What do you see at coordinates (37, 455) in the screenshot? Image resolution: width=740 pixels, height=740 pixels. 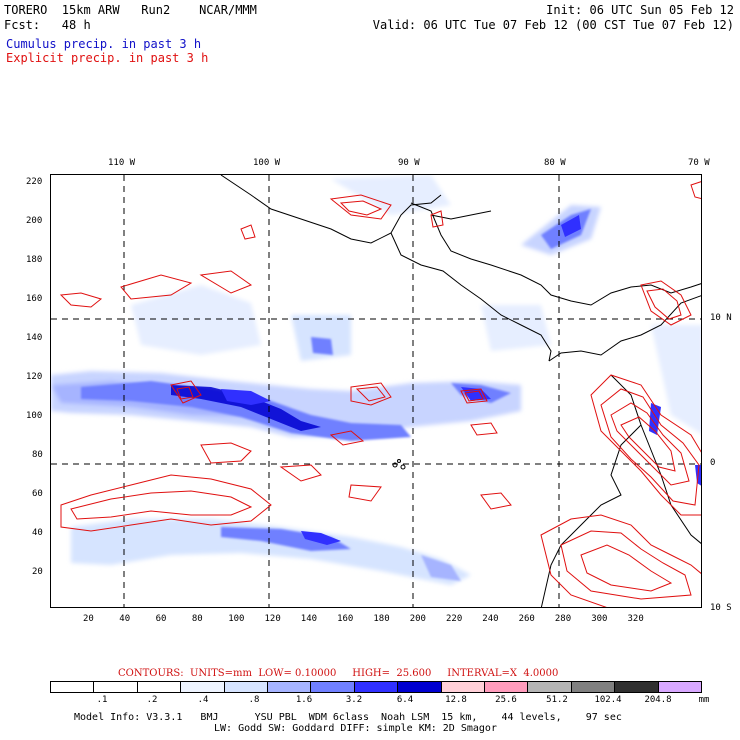 I see `y-label: 80` at bounding box center [37, 455].